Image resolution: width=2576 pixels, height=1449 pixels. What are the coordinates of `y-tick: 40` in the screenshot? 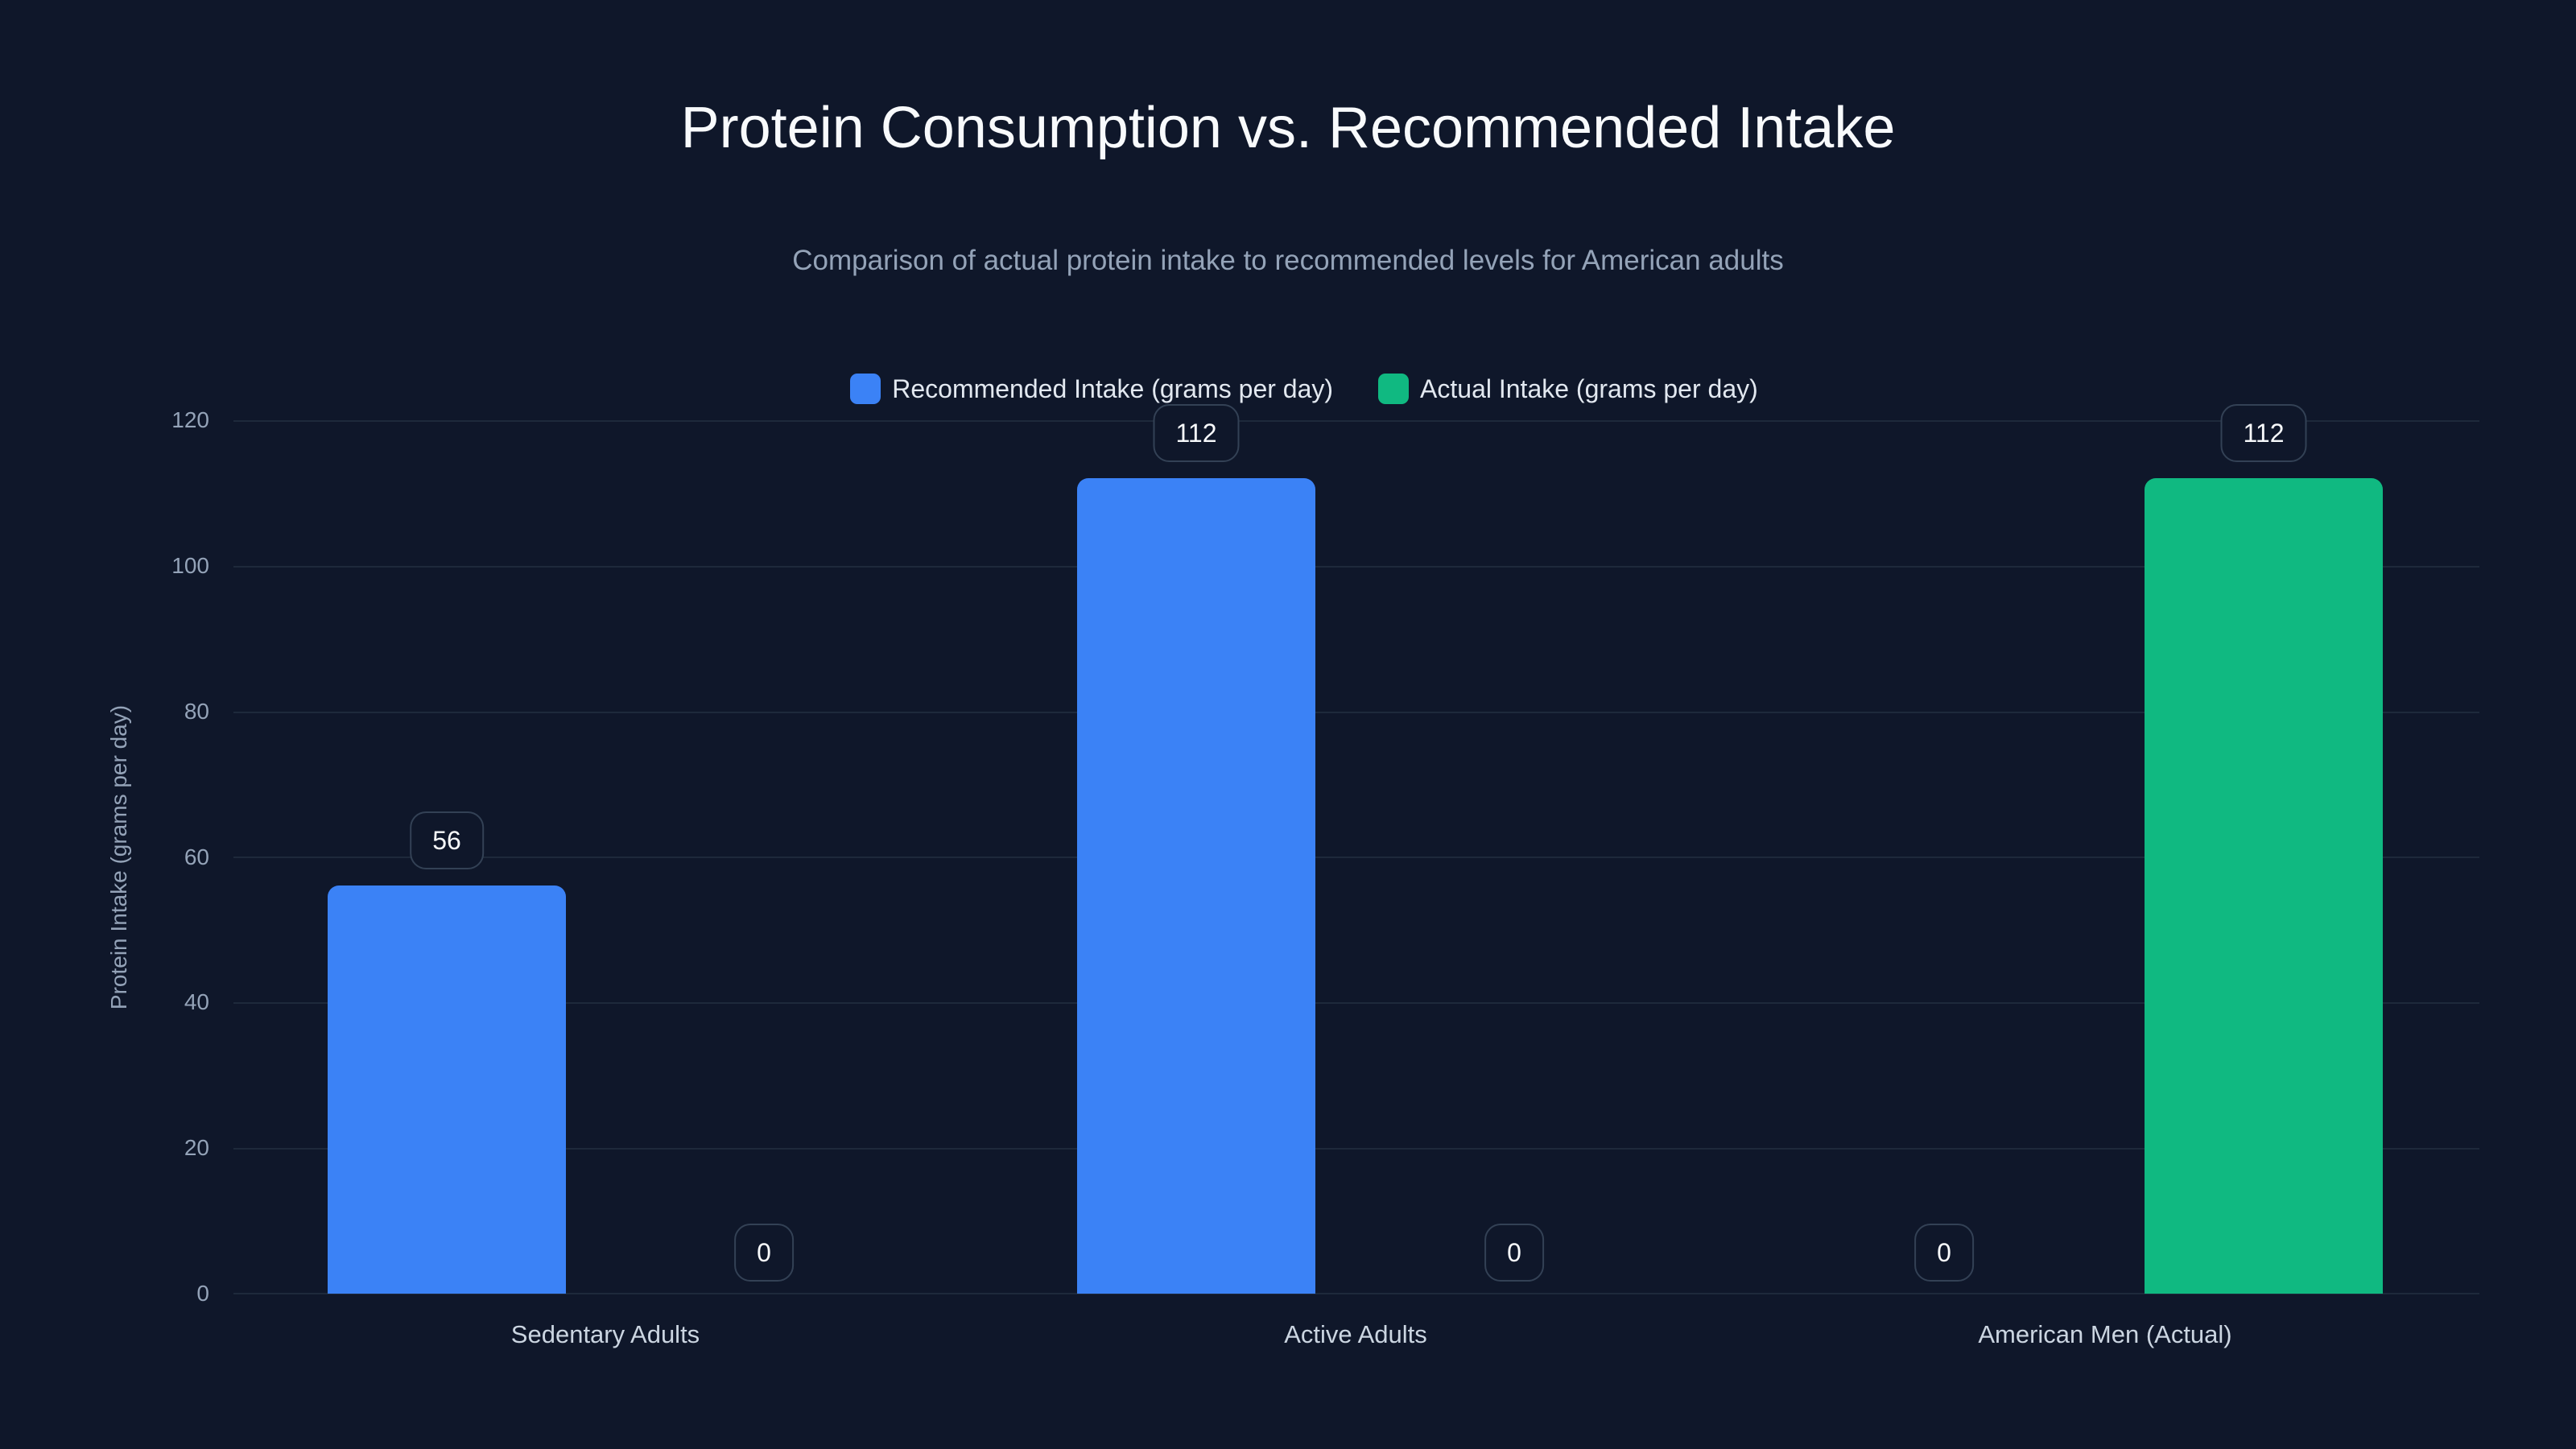 It's located at (196, 1001).